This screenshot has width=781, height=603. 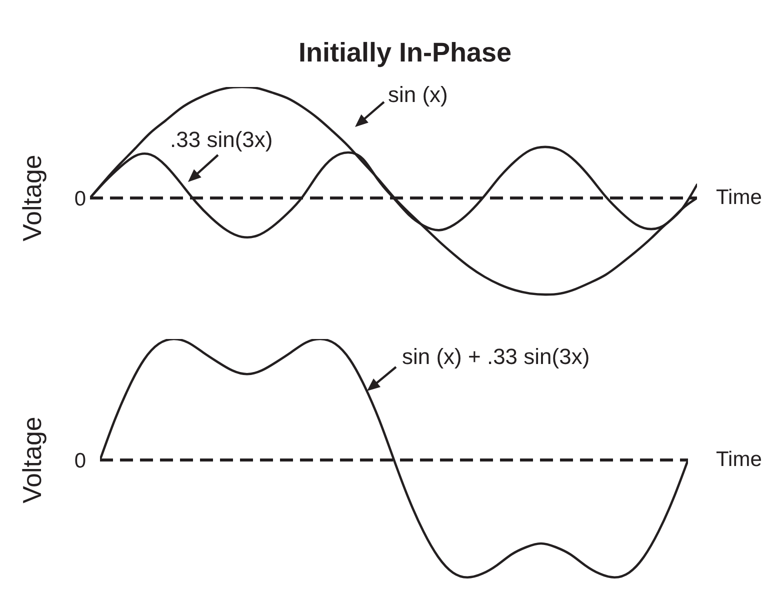 I want to click on chart-title: Initially In-Phase, so click(x=405, y=53).